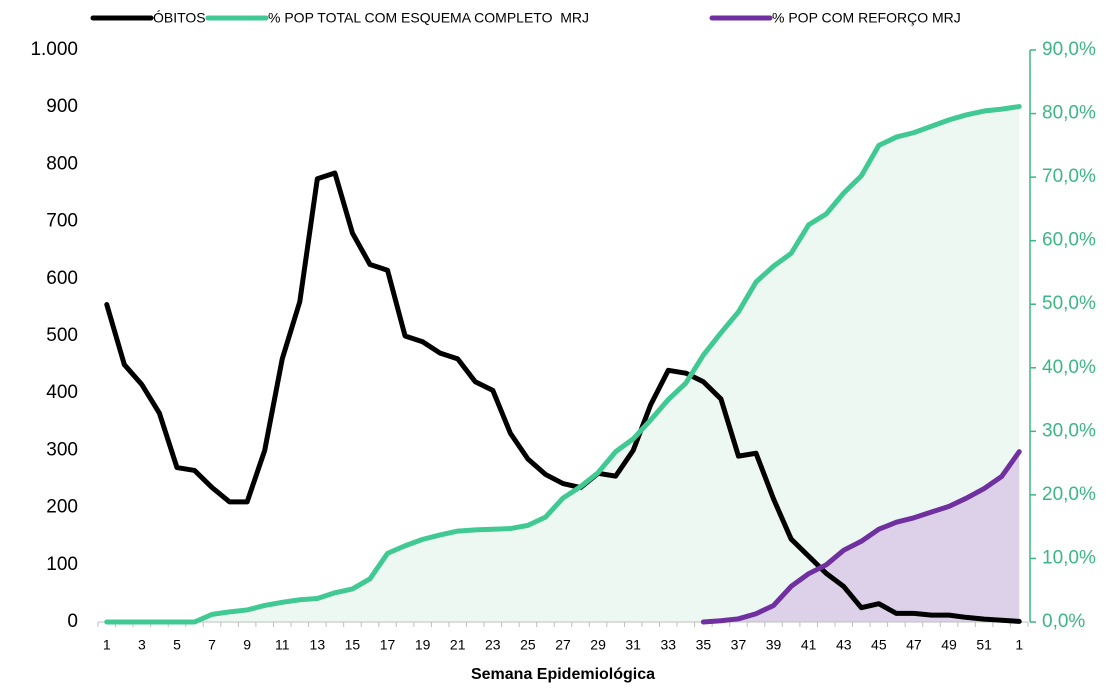  I want to click on x-tick-label: 35, so click(704, 645).